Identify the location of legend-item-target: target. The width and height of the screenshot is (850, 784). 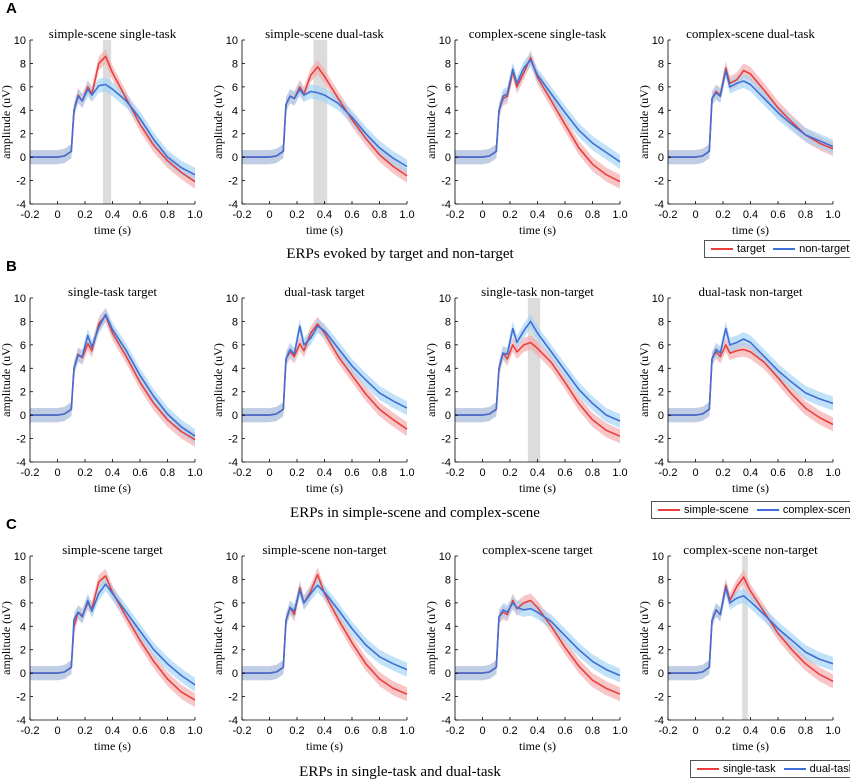
(738, 249).